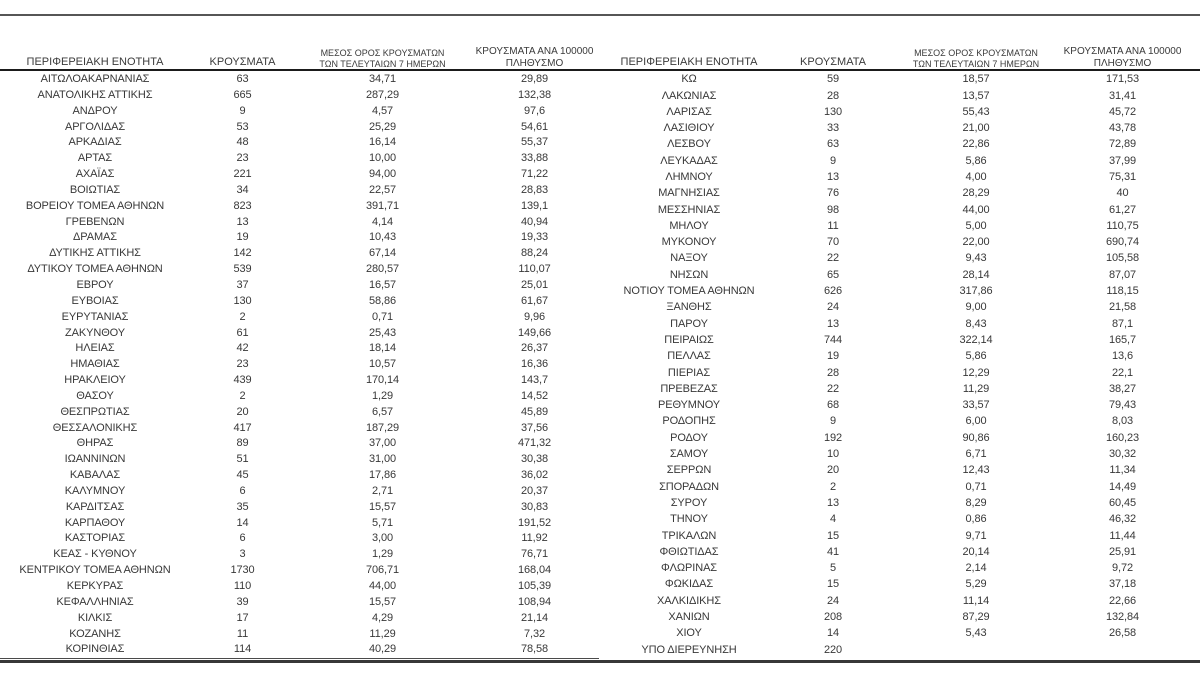  I want to click on table-row: ΣΑΜΟΥ 10 6,71 30,32, so click(894, 455).